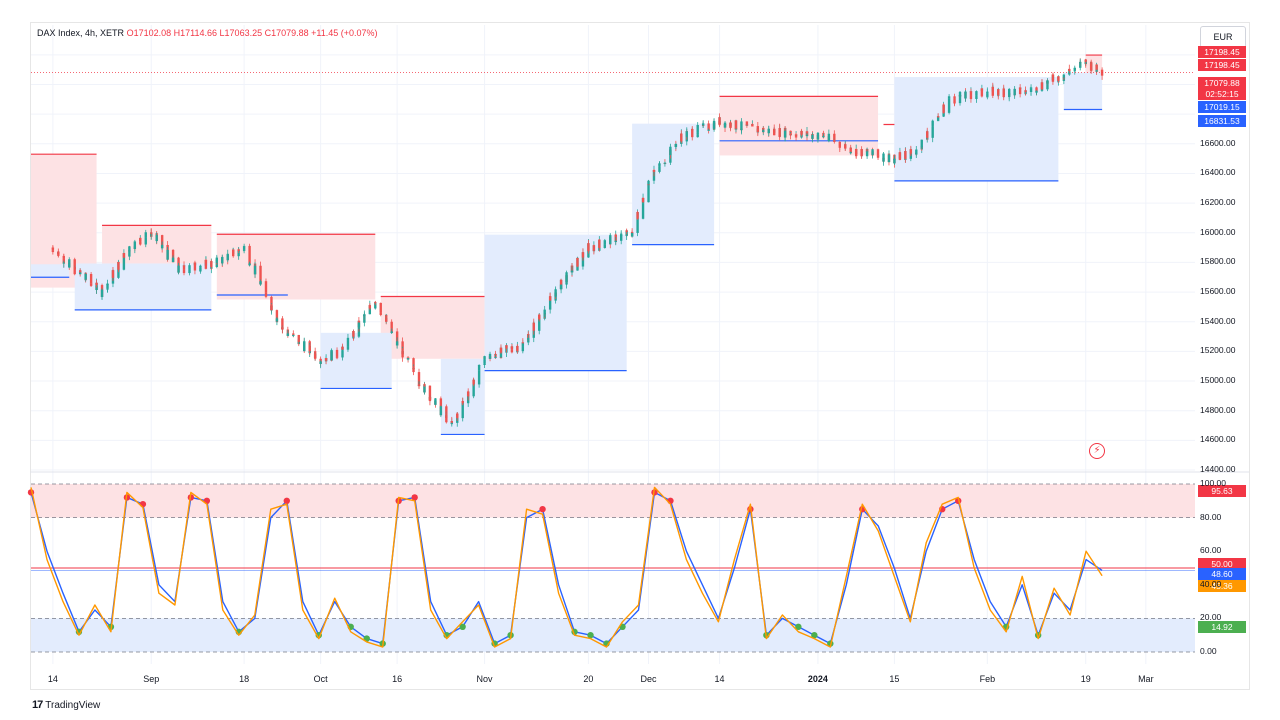 The image size is (1280, 720). I want to click on support-zone, so click(1083, 91).